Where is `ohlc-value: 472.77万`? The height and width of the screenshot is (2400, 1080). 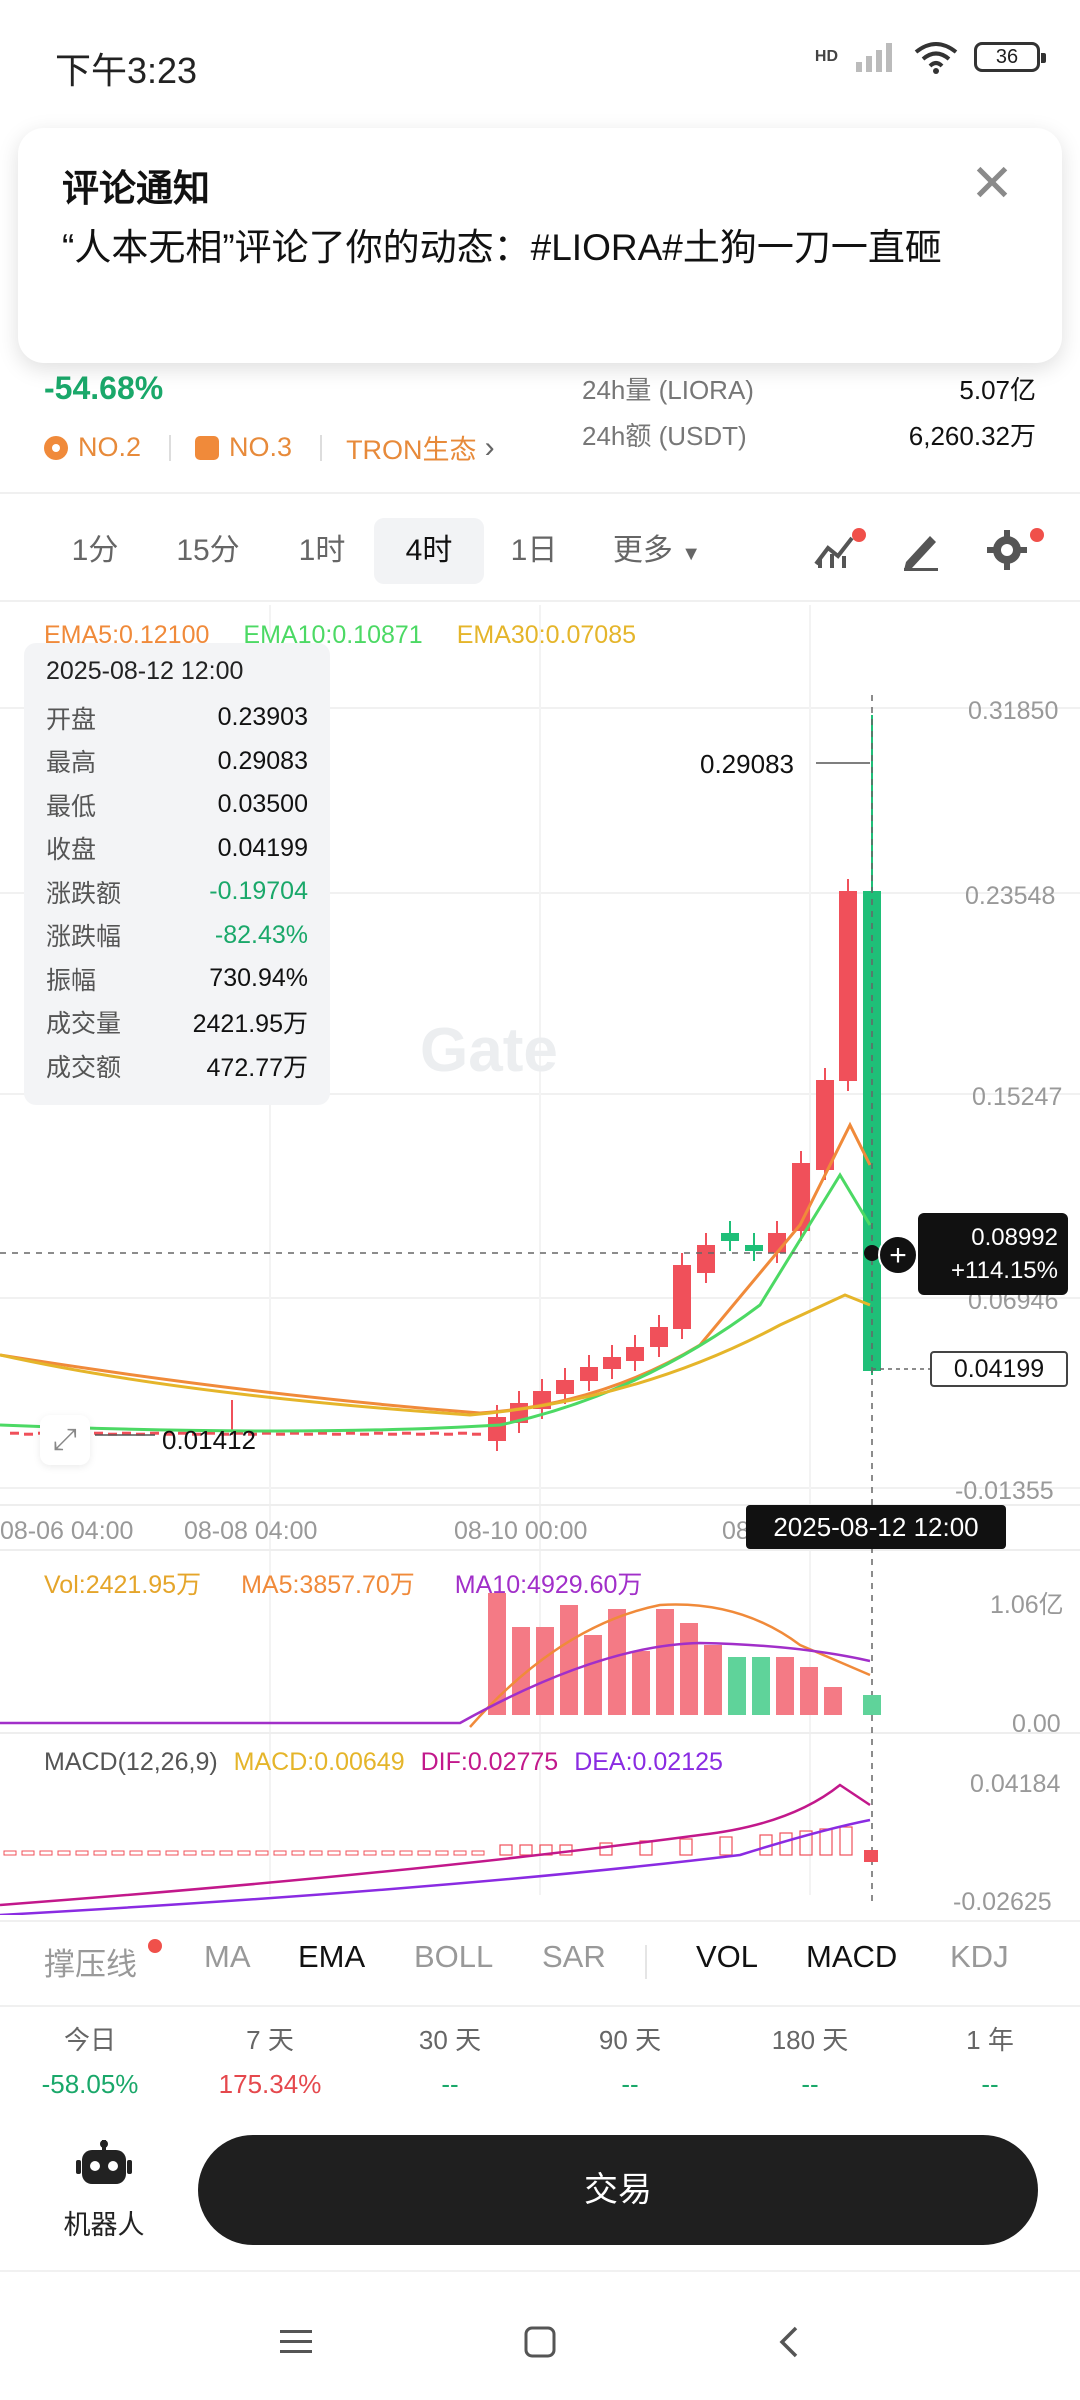
ohlc-value: 472.77万 is located at coordinates (257, 1067).